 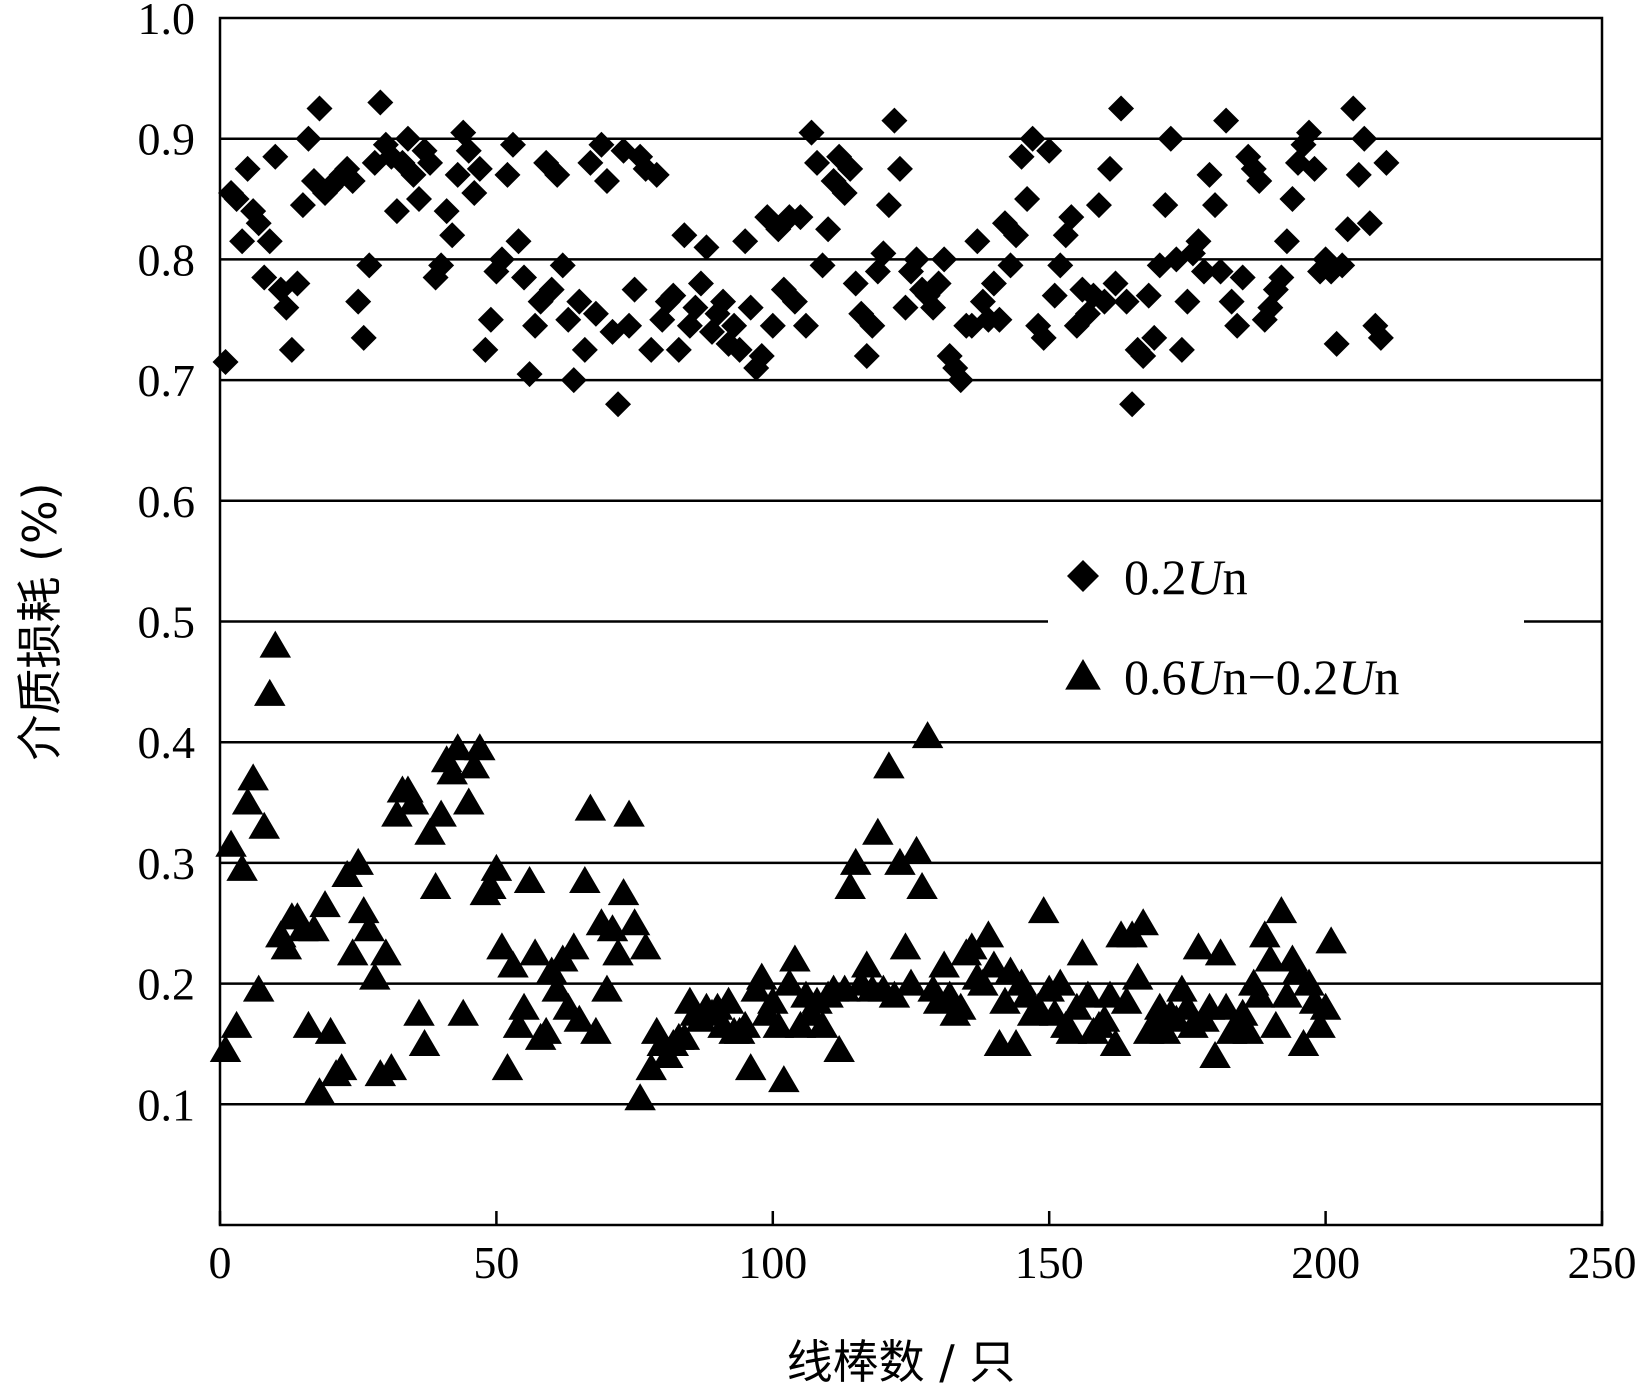 What do you see at coordinates (167, 984) in the screenshot?
I see `y-tick-label: 0.2` at bounding box center [167, 984].